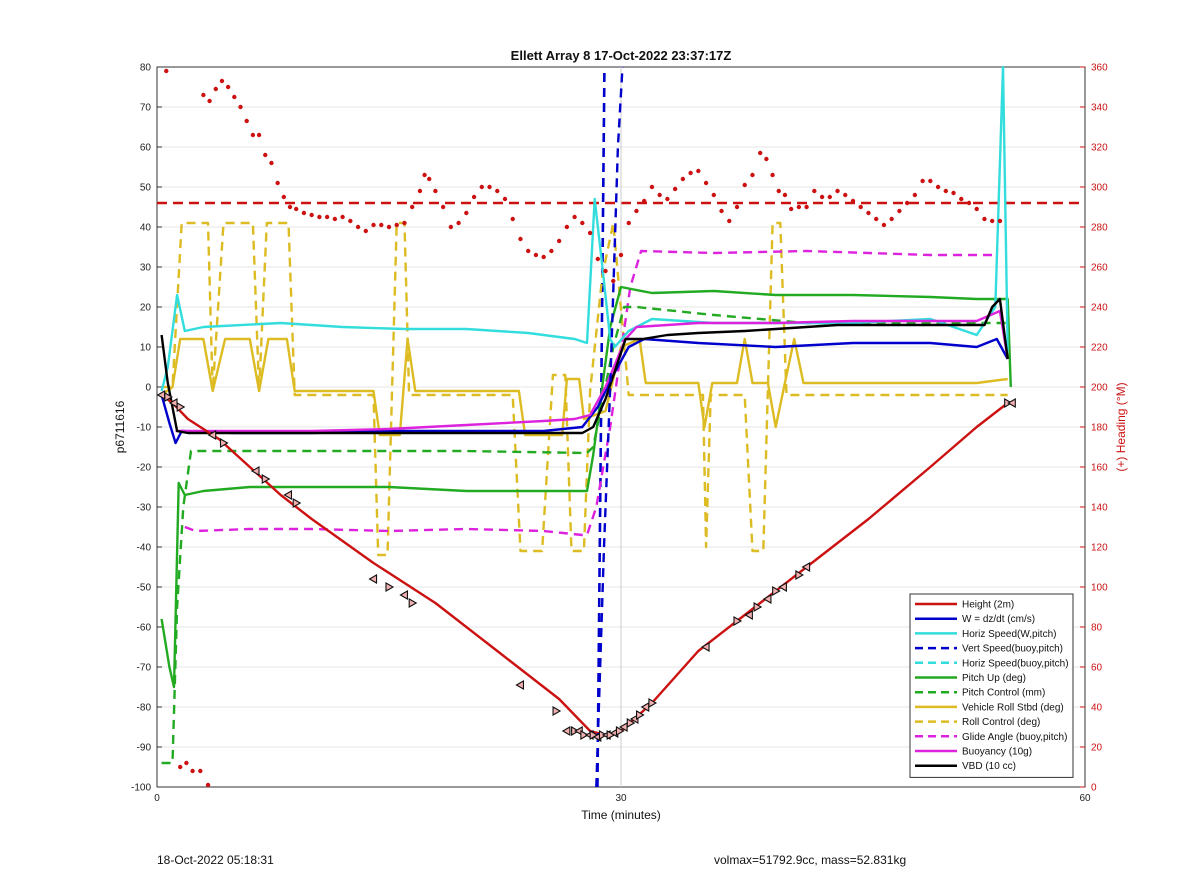  What do you see at coordinates (989, 766) in the screenshot?
I see `legend-label: VBD (10 cc)` at bounding box center [989, 766].